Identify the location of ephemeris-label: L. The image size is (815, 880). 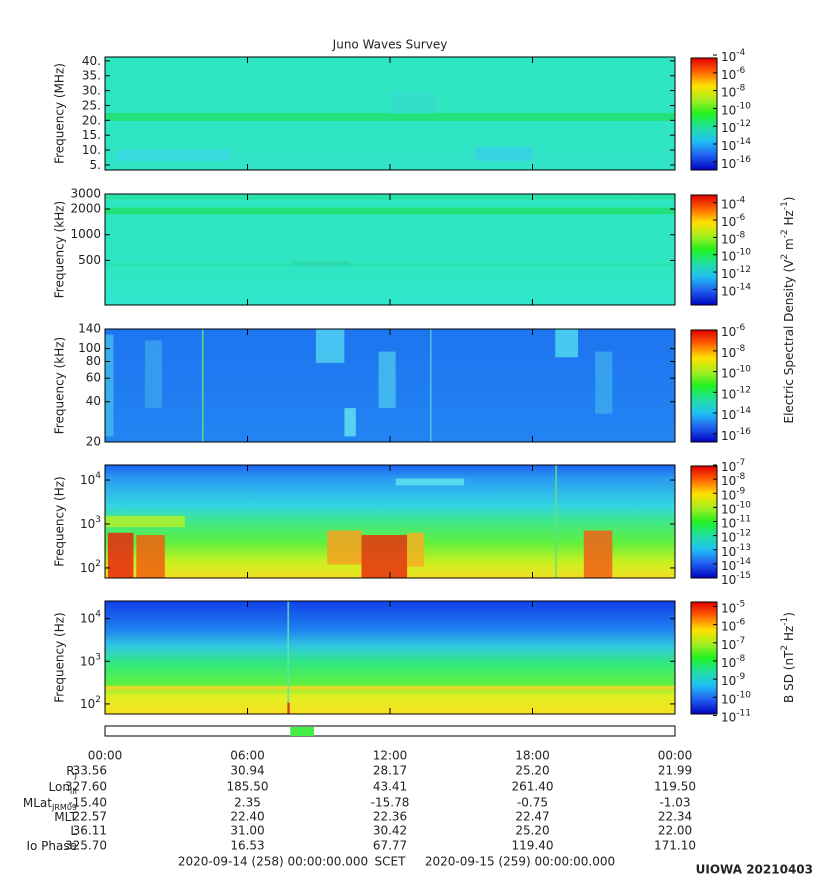
(73, 831).